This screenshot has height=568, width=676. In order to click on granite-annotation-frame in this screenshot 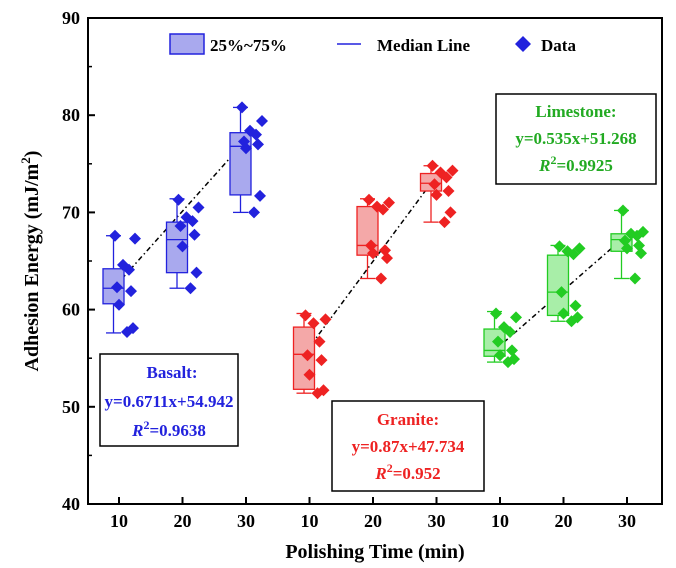, I will do `click(408, 446)`.